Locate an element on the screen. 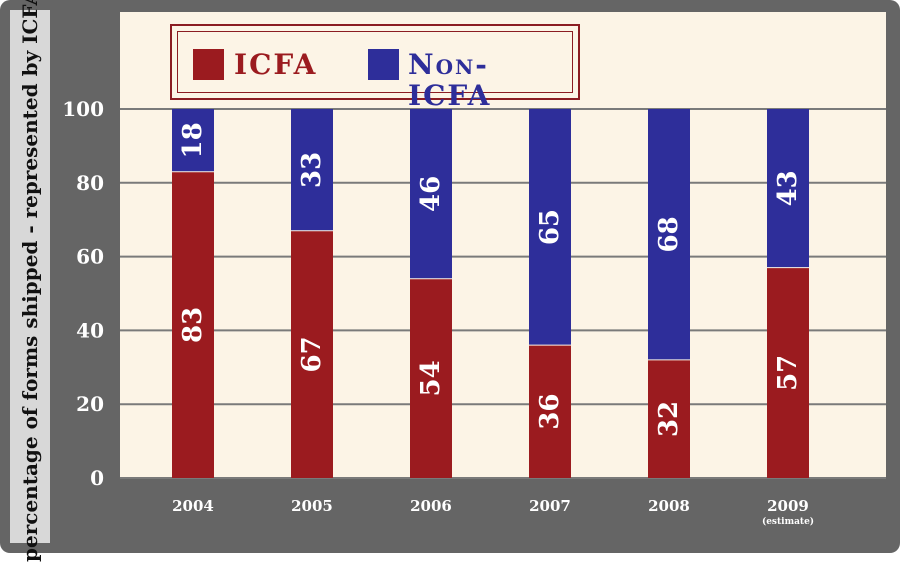 This screenshot has width=900, height=562. x-tick-label: 2005 is located at coordinates (312, 506).